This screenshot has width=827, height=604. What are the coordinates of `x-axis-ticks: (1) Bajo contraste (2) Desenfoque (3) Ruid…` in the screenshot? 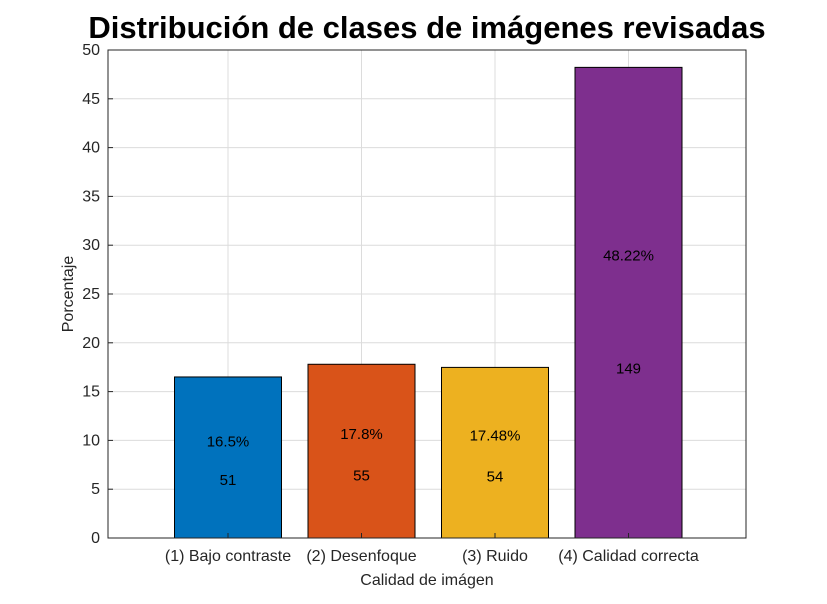 It's located at (432, 549).